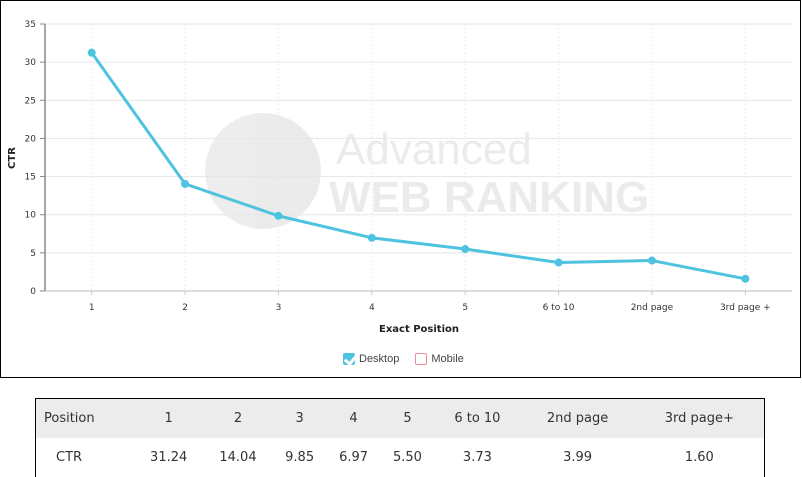  I want to click on x-tick-label: 1, so click(92, 308).